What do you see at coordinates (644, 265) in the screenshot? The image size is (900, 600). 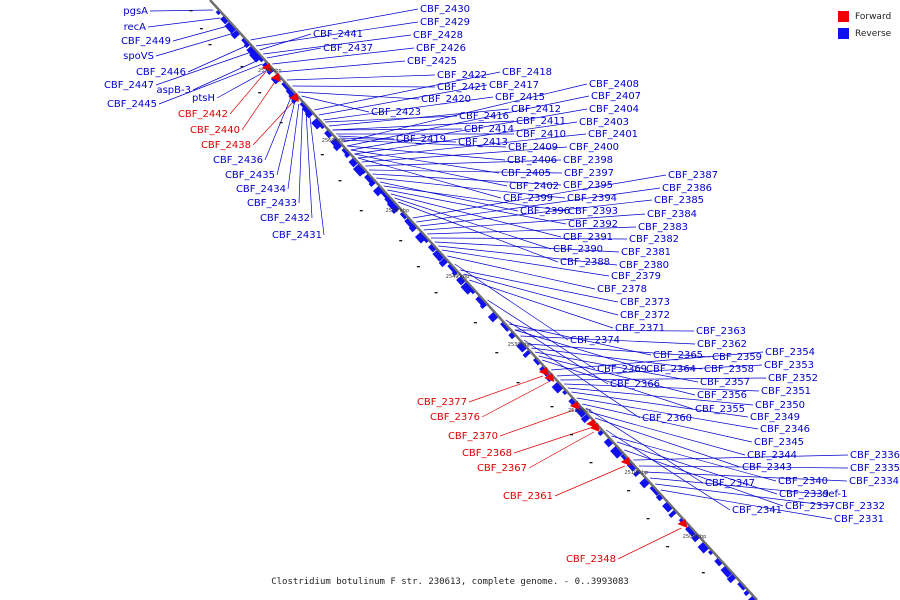 I see `gene-label-cbf-2380: CBF_2380` at bounding box center [644, 265].